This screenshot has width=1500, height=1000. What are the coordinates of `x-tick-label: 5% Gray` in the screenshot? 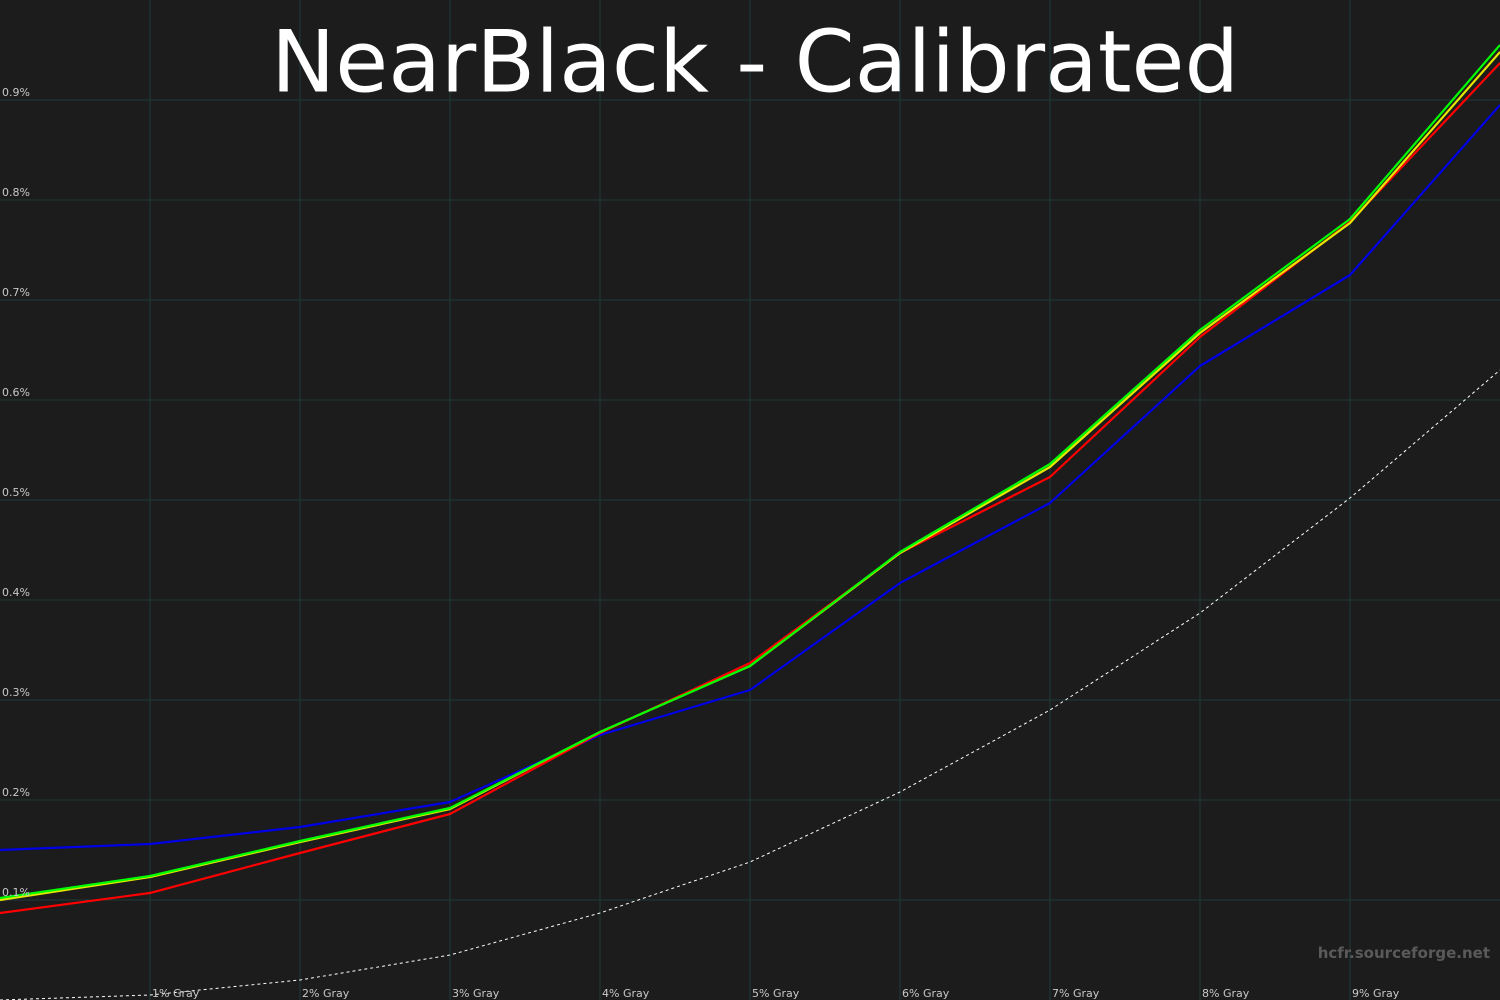 It's located at (776, 993).